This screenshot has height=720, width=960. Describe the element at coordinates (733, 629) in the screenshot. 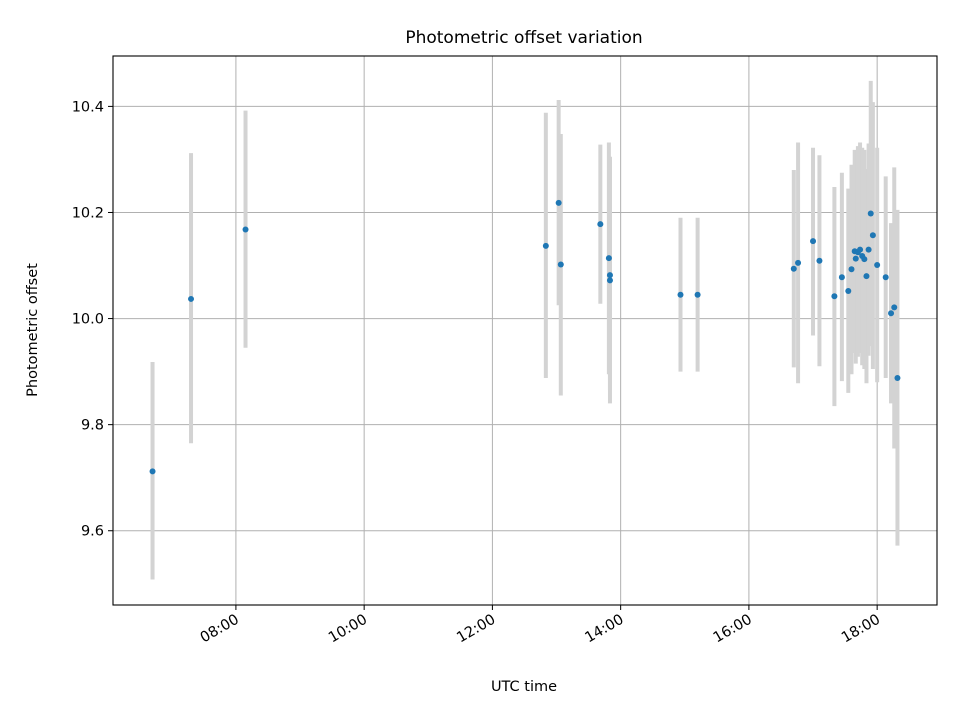

I see `x-tick-label: 16:00` at that location.